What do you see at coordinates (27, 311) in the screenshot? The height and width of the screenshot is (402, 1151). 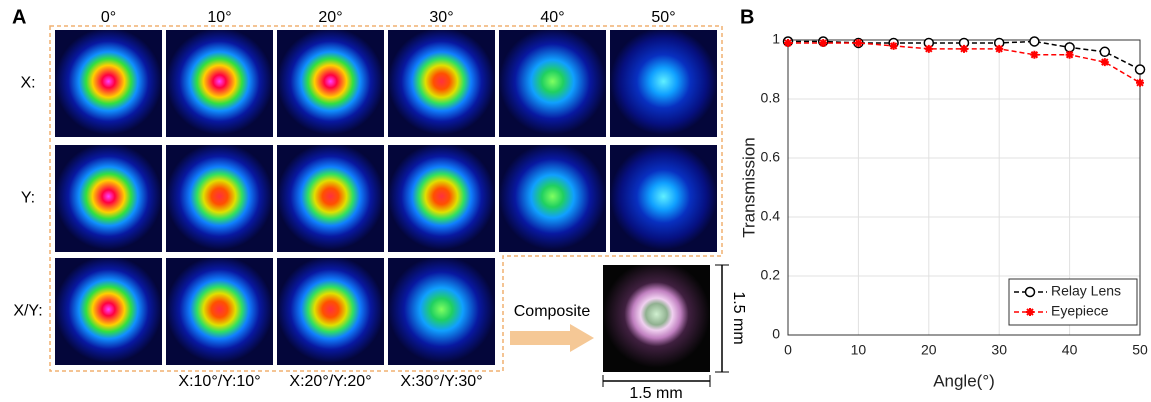 I see `row-label: X/Y:` at bounding box center [27, 311].